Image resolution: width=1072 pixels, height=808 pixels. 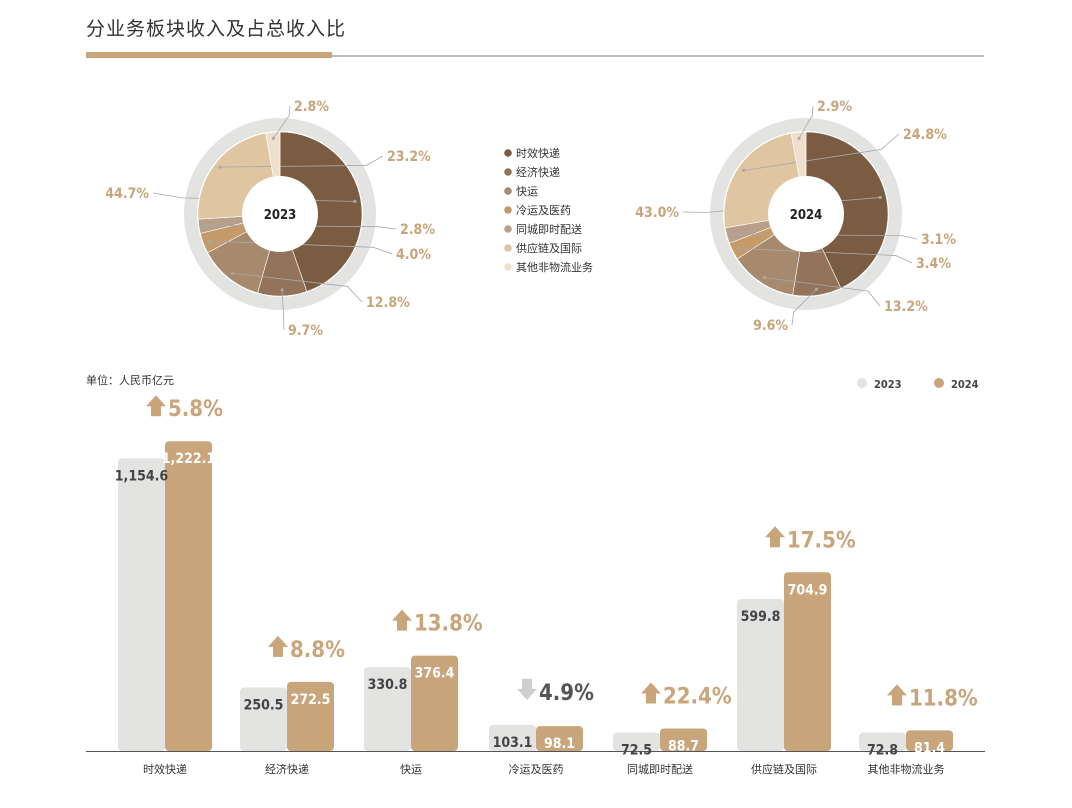 What do you see at coordinates (943, 698) in the screenshot?
I see `growth-percent-label: 11.8%` at bounding box center [943, 698].